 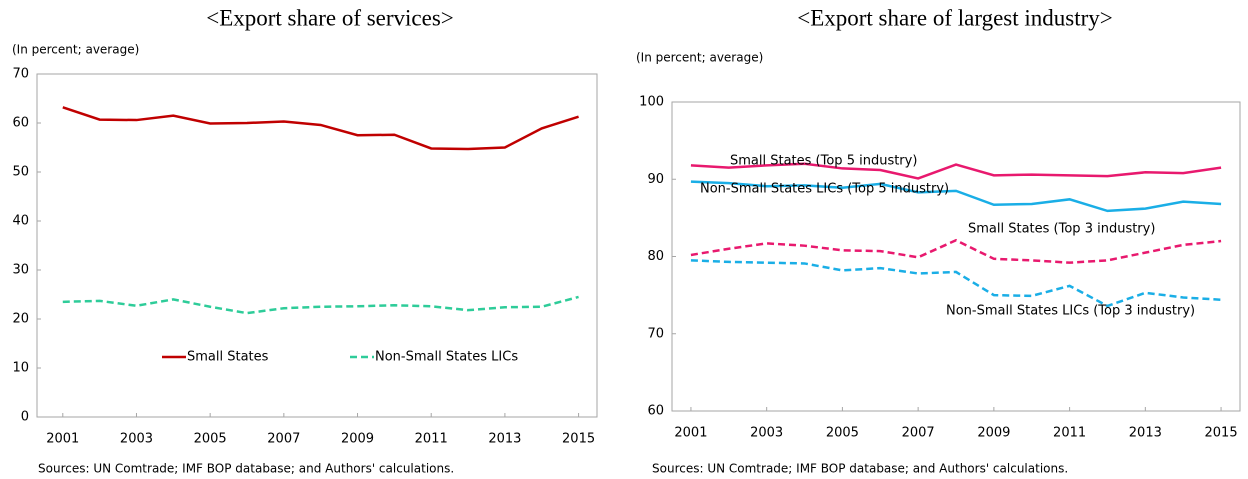 What do you see at coordinates (25, 417) in the screenshot?
I see `y-tick-label: 0` at bounding box center [25, 417].